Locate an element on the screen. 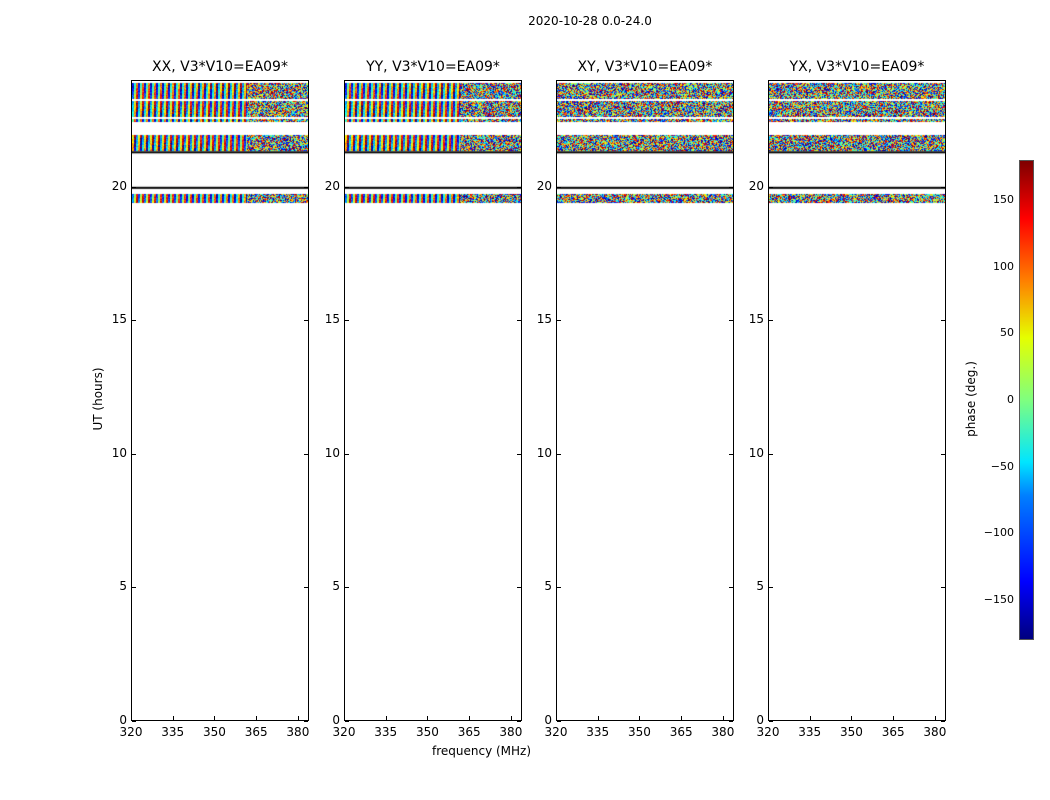 This screenshot has width=1050, height=800. y-axis-label: UT (hours) is located at coordinates (98, 399).